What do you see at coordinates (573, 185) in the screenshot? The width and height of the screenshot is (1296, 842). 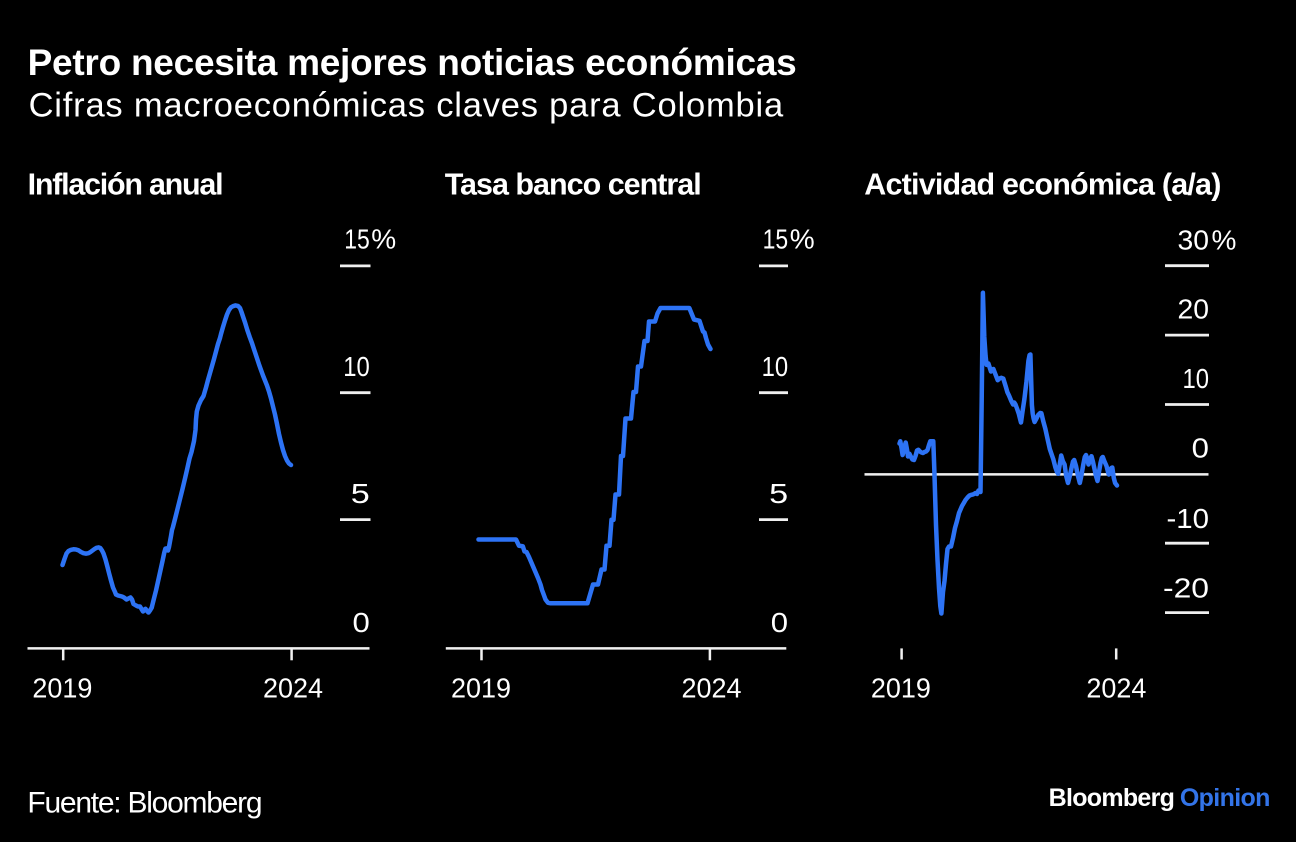 I see `svg-text: Tasa banco central` at bounding box center [573, 185].